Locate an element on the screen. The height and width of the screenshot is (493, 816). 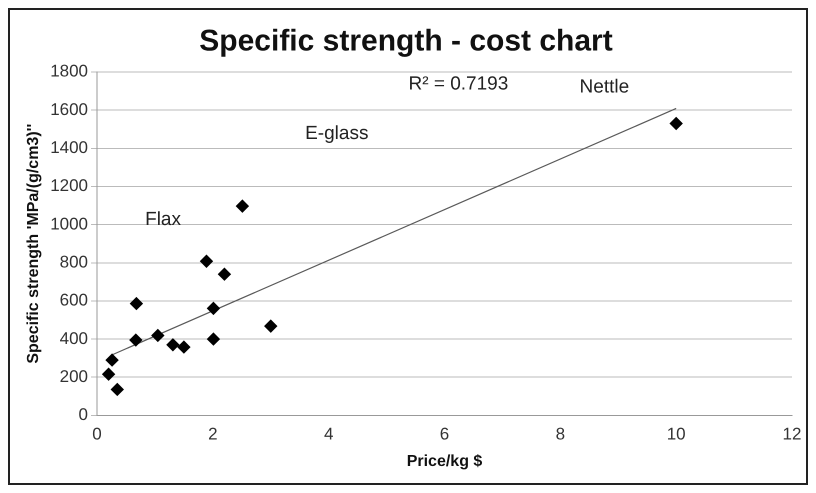
y-tick-label: 1200 is located at coordinates (69, 186).